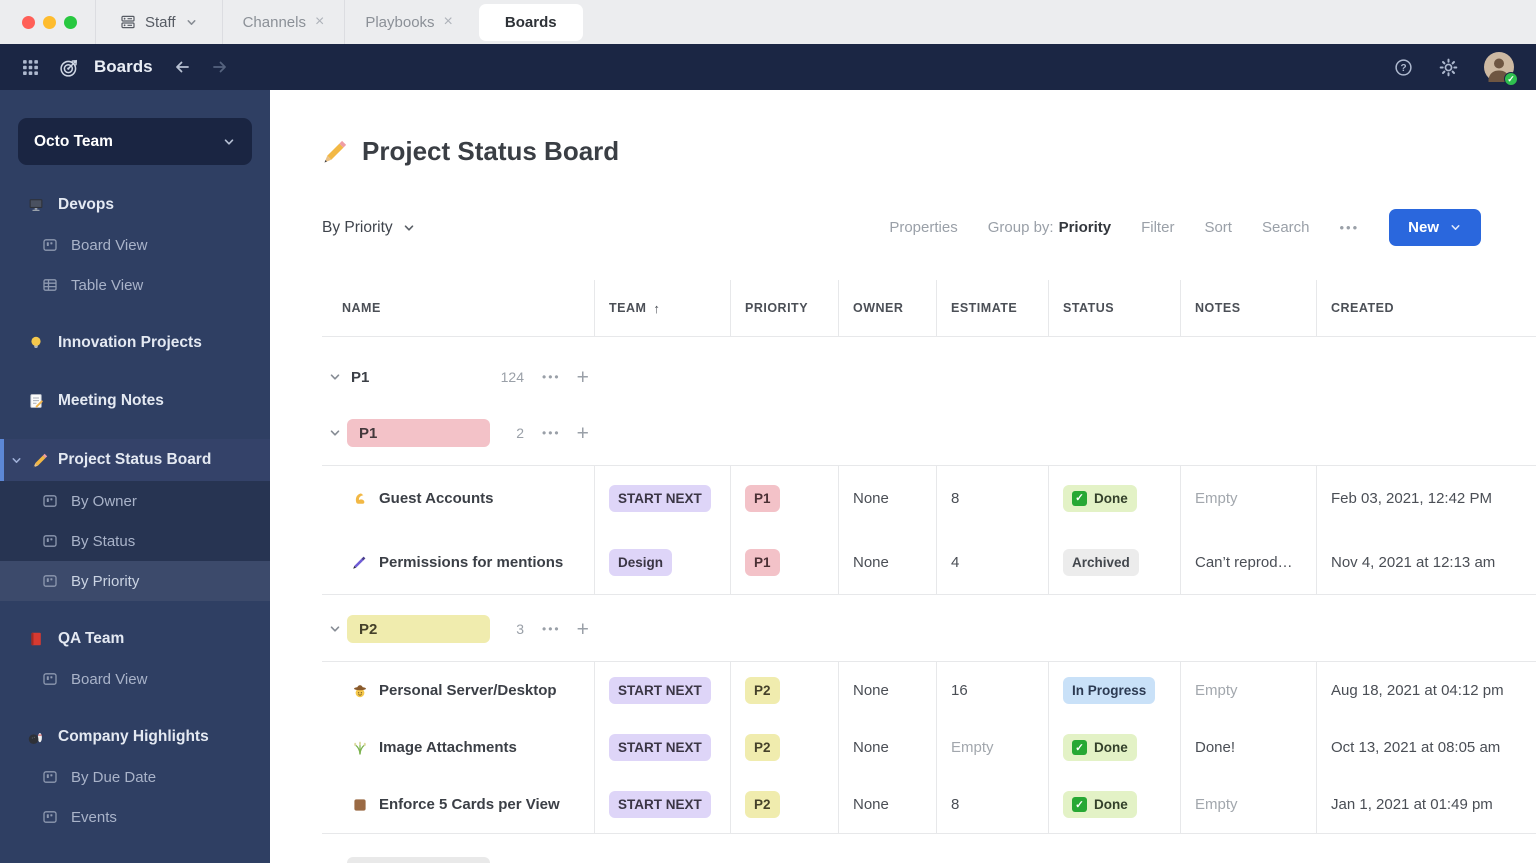 This screenshot has height=863, width=1536. Describe the element at coordinates (135, 205) in the screenshot. I see `sidebar-item-devops: Devops` at that location.